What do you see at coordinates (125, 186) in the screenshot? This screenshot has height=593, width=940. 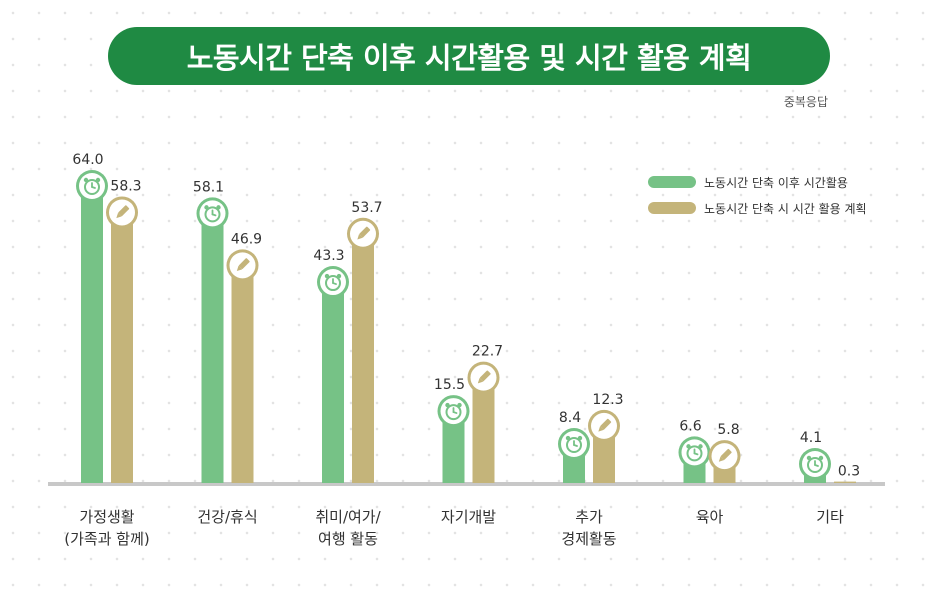 I see `data-label: 58.3` at bounding box center [125, 186].